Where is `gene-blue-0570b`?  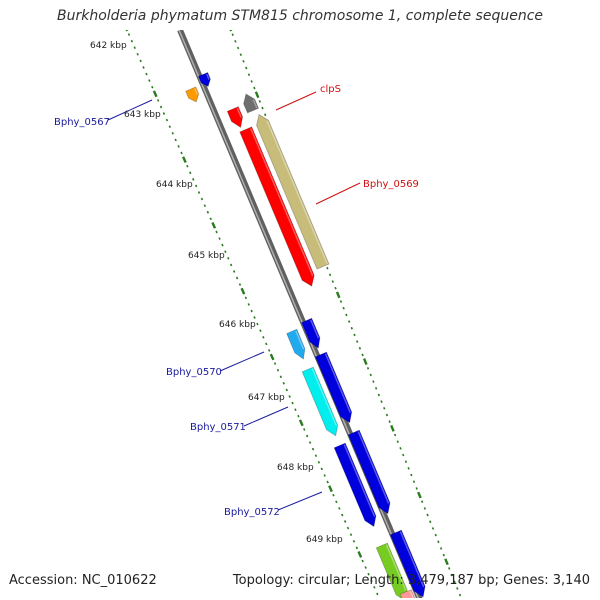
gene-blue-0570b is located at coordinates (311, 333).